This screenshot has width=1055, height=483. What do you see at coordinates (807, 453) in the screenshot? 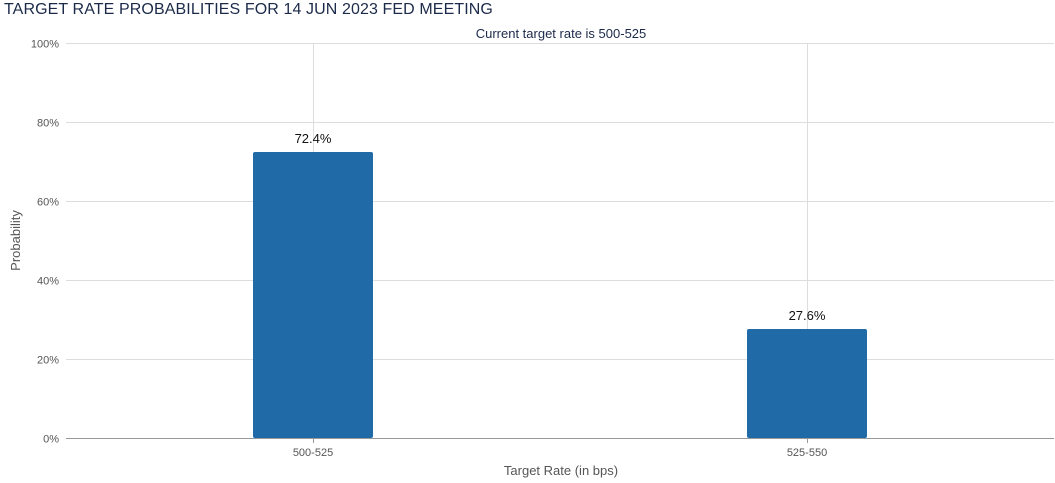
I see `x-tick-label-525-550: 525-550` at bounding box center [807, 453].